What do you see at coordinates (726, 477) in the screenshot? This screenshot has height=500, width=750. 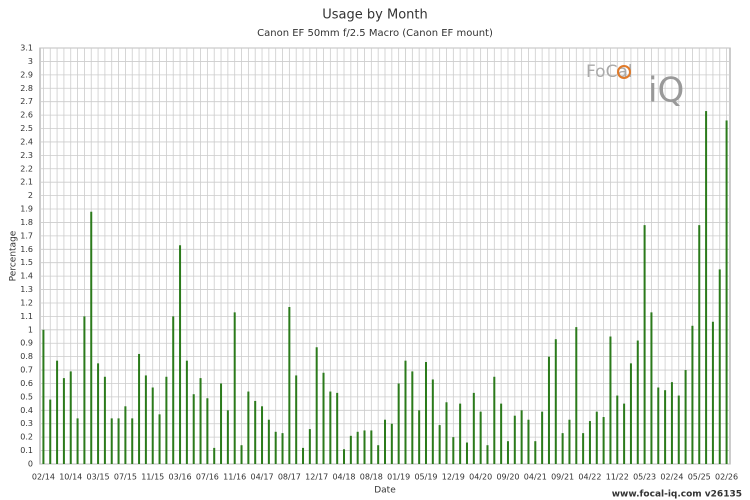 I see `x-tick-label: 02/26` at bounding box center [726, 477].